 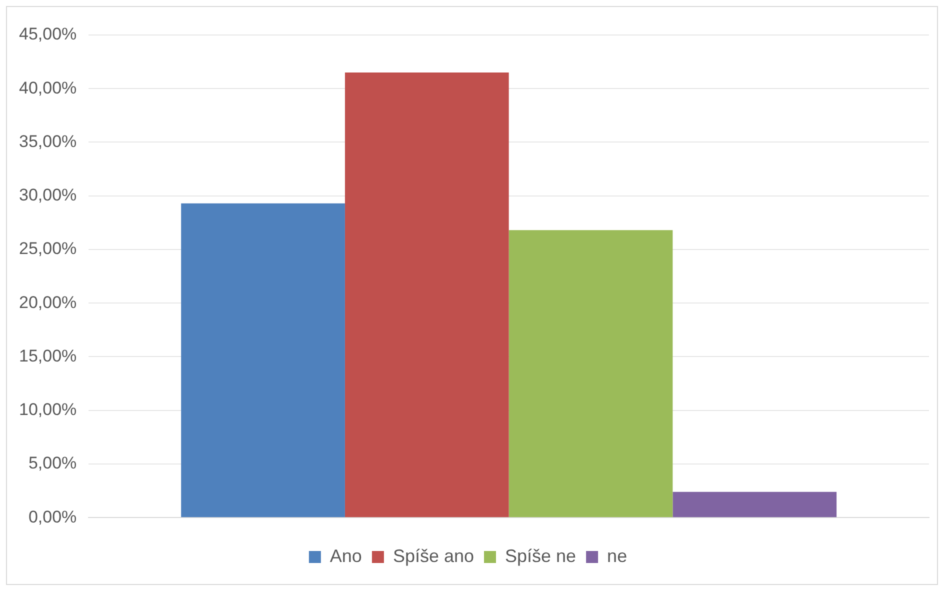 I want to click on legend-label: Spíše ano, so click(x=433, y=556).